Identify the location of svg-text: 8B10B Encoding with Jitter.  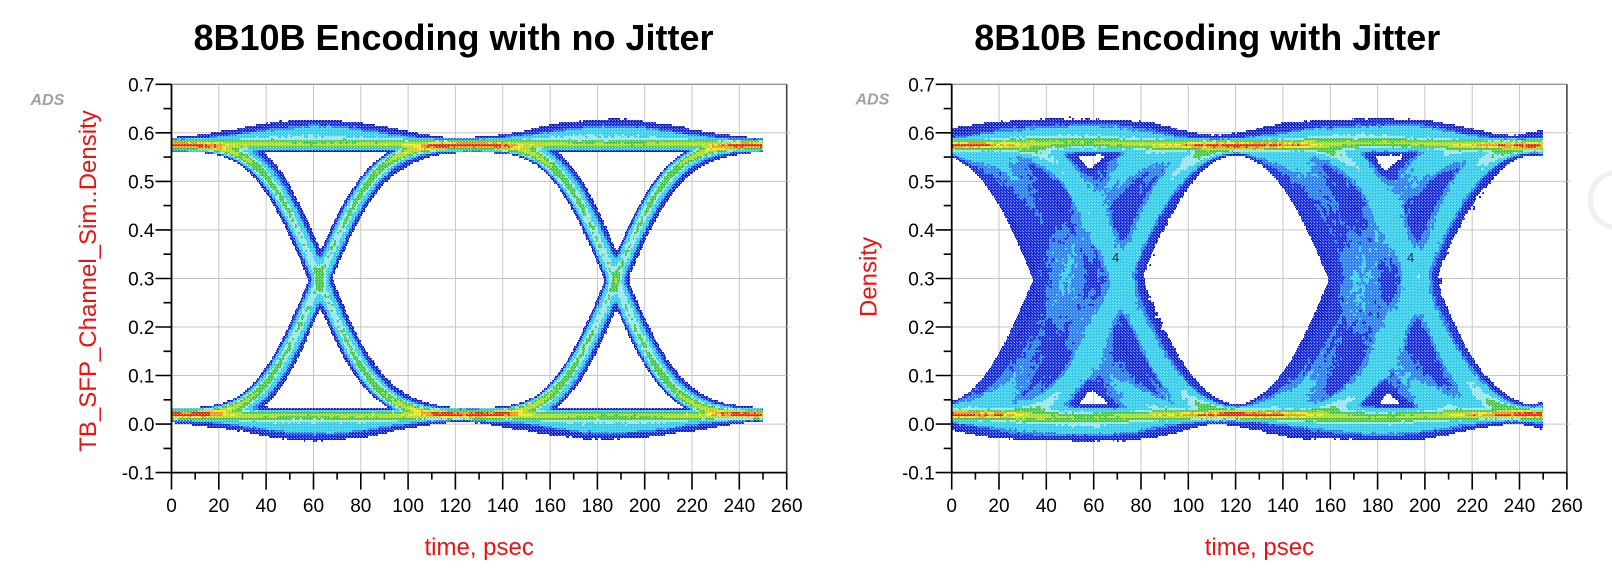
(1207, 37).